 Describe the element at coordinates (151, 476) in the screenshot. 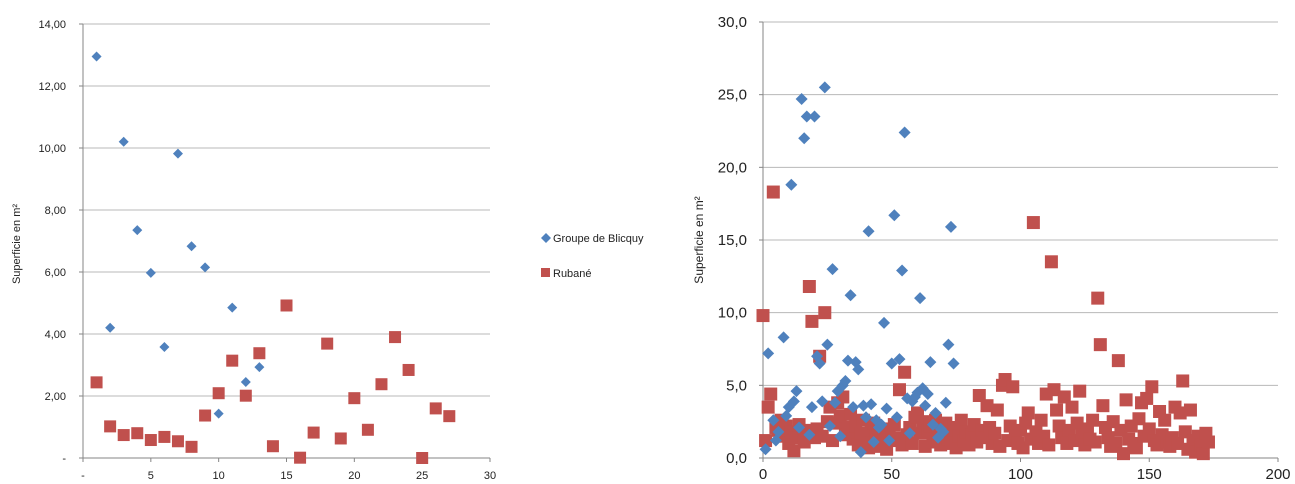

I see `c1-x-tick-label: 5` at that location.